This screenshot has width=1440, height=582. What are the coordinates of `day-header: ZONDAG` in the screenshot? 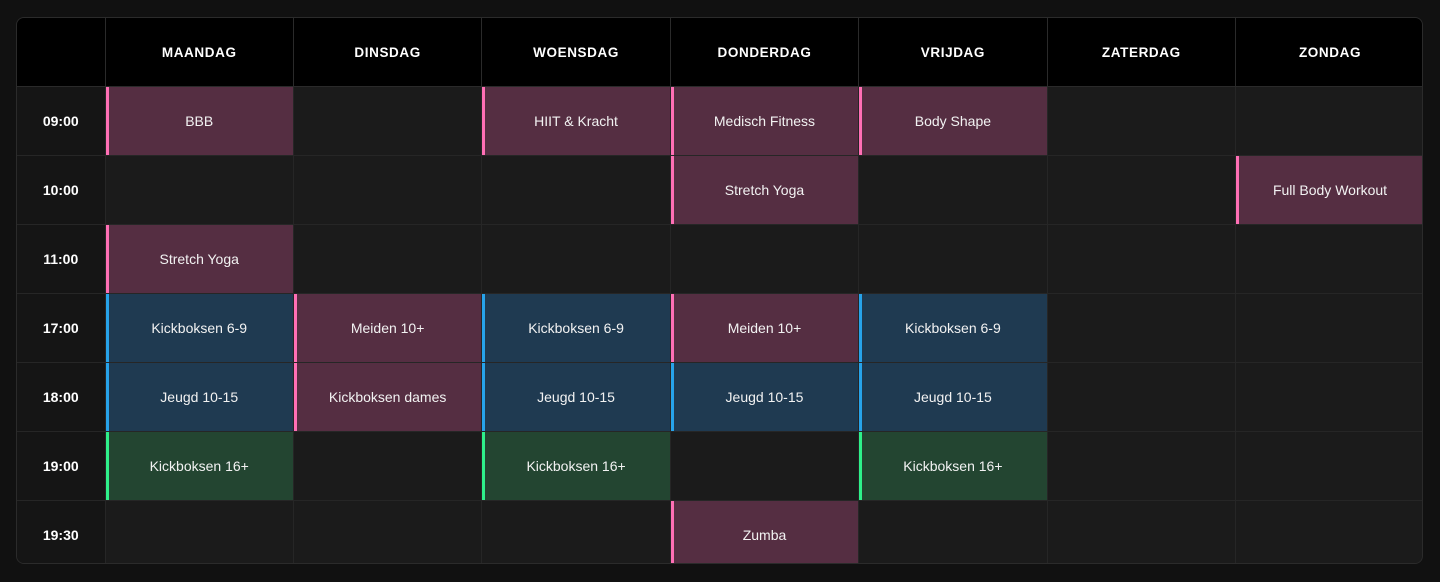 It's located at (1328, 52).